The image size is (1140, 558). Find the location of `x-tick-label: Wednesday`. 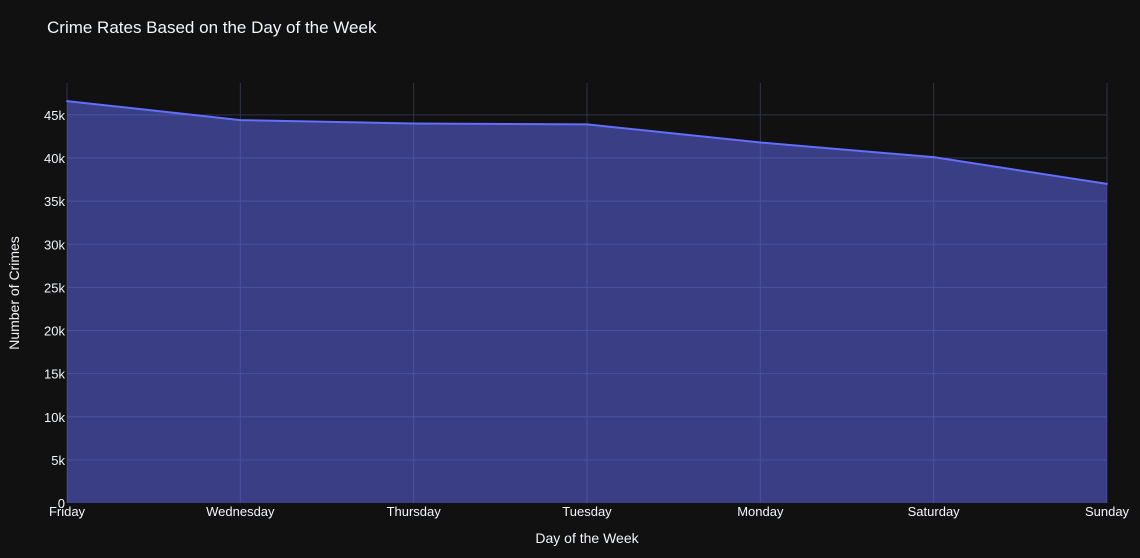

x-tick-label: Wednesday is located at coordinates (240, 511).